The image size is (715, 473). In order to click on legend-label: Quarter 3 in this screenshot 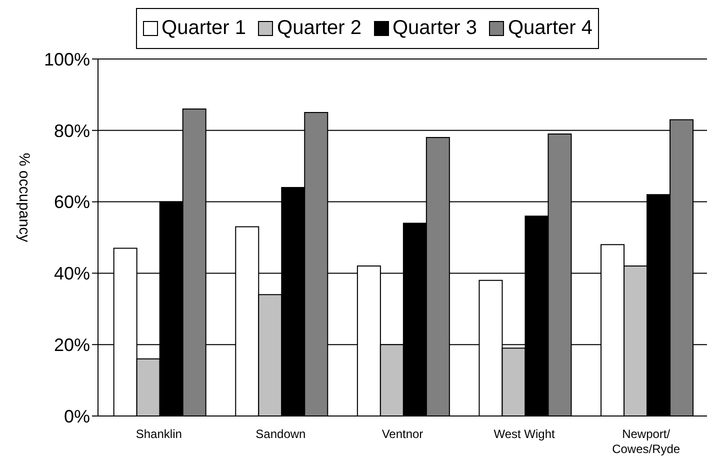, I will do `click(434, 28)`.